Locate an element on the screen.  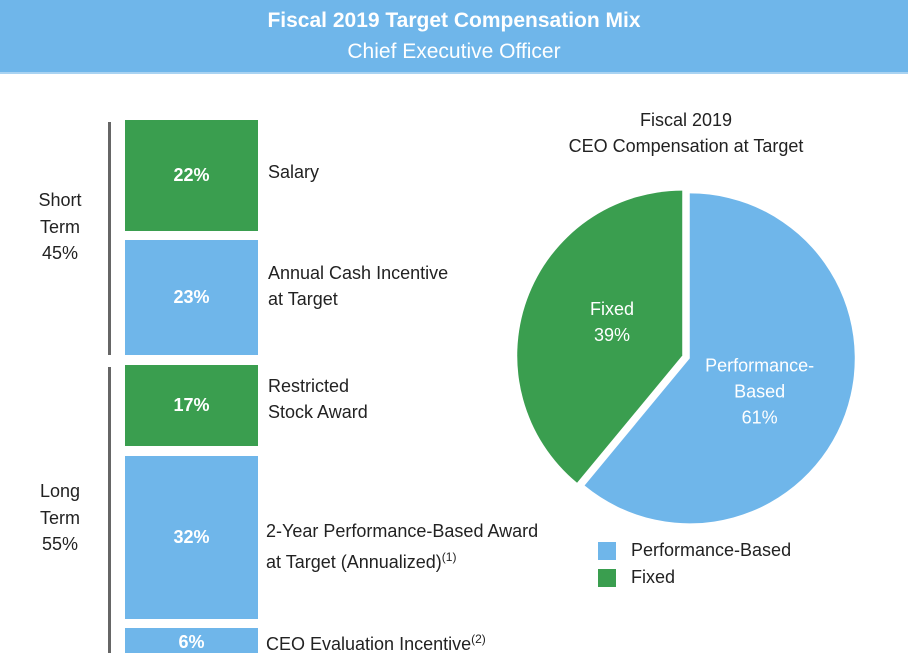
pie-slice-label: Fixed is located at coordinates (612, 309).